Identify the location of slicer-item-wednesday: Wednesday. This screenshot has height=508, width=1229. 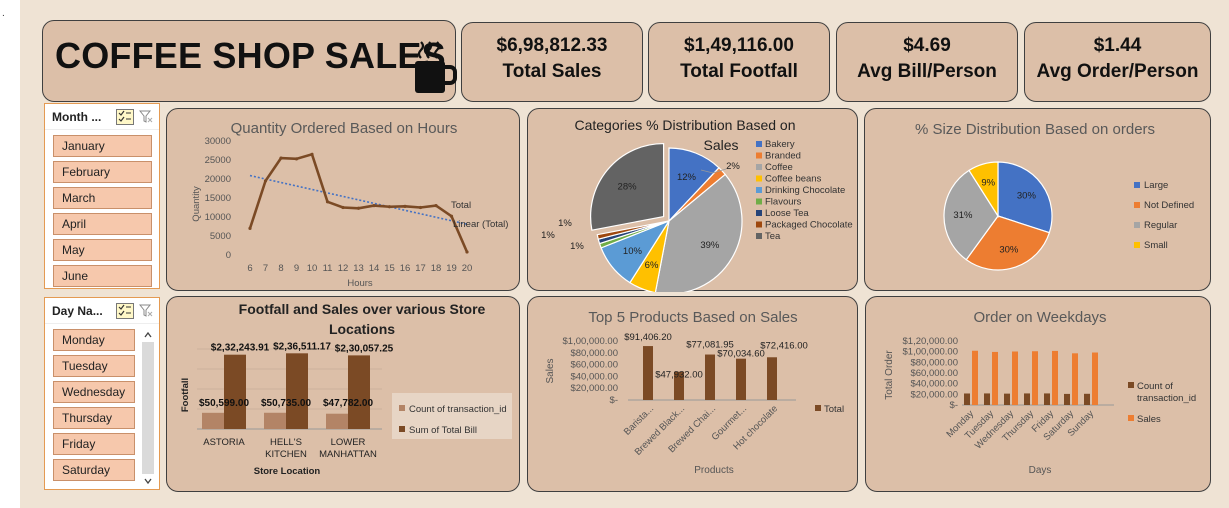
(94, 392).